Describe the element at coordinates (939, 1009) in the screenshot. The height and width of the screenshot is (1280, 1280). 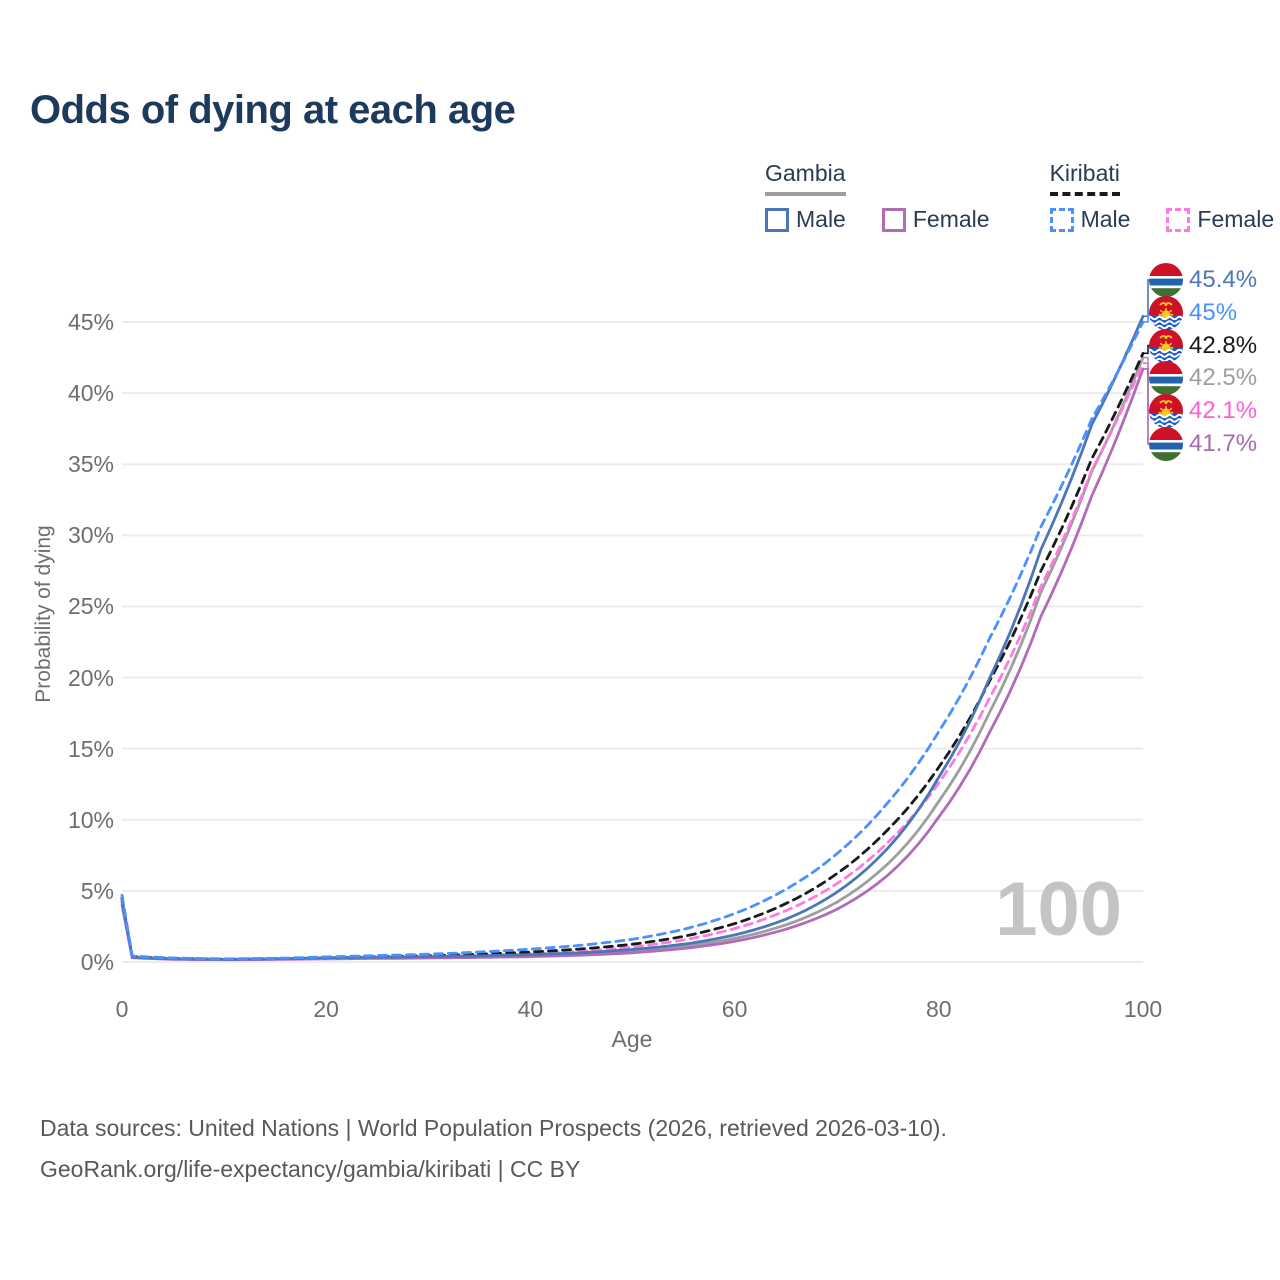
I see `x-tick-label: 80` at that location.